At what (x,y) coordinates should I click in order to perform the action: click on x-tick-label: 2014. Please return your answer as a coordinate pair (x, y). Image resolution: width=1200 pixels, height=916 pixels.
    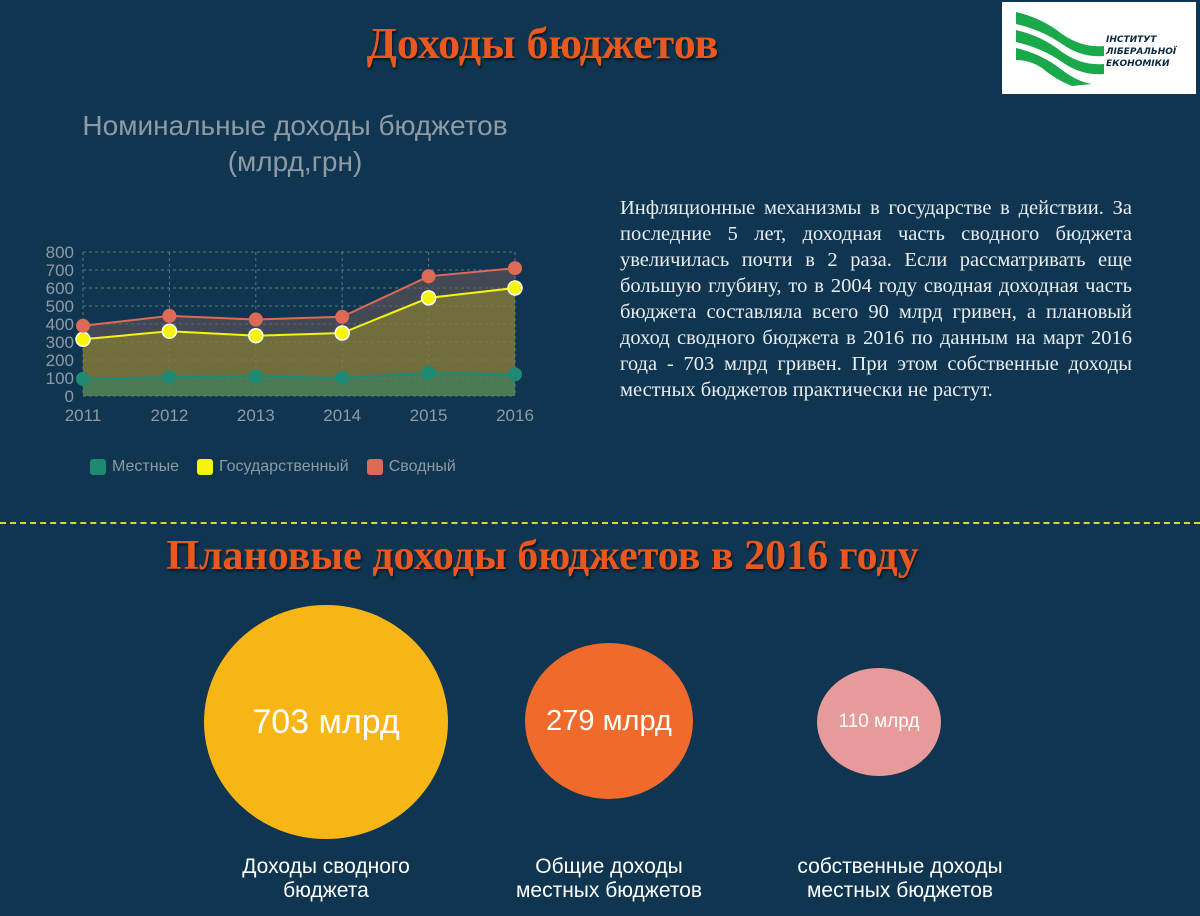
    Looking at the image, I should click on (342, 415).